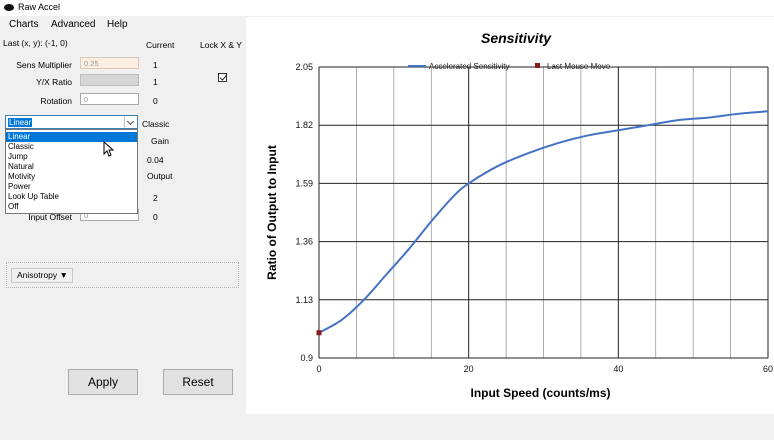  What do you see at coordinates (221, 45) in the screenshot?
I see `lock-xy-header: Lock X & Y` at bounding box center [221, 45].